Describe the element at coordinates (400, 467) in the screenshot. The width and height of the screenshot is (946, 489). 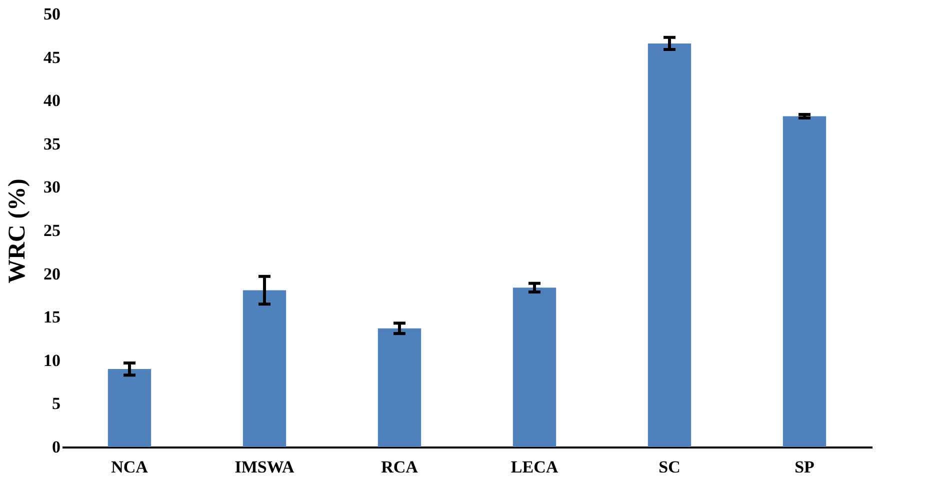
I see `x-tick-label: RCA` at that location.